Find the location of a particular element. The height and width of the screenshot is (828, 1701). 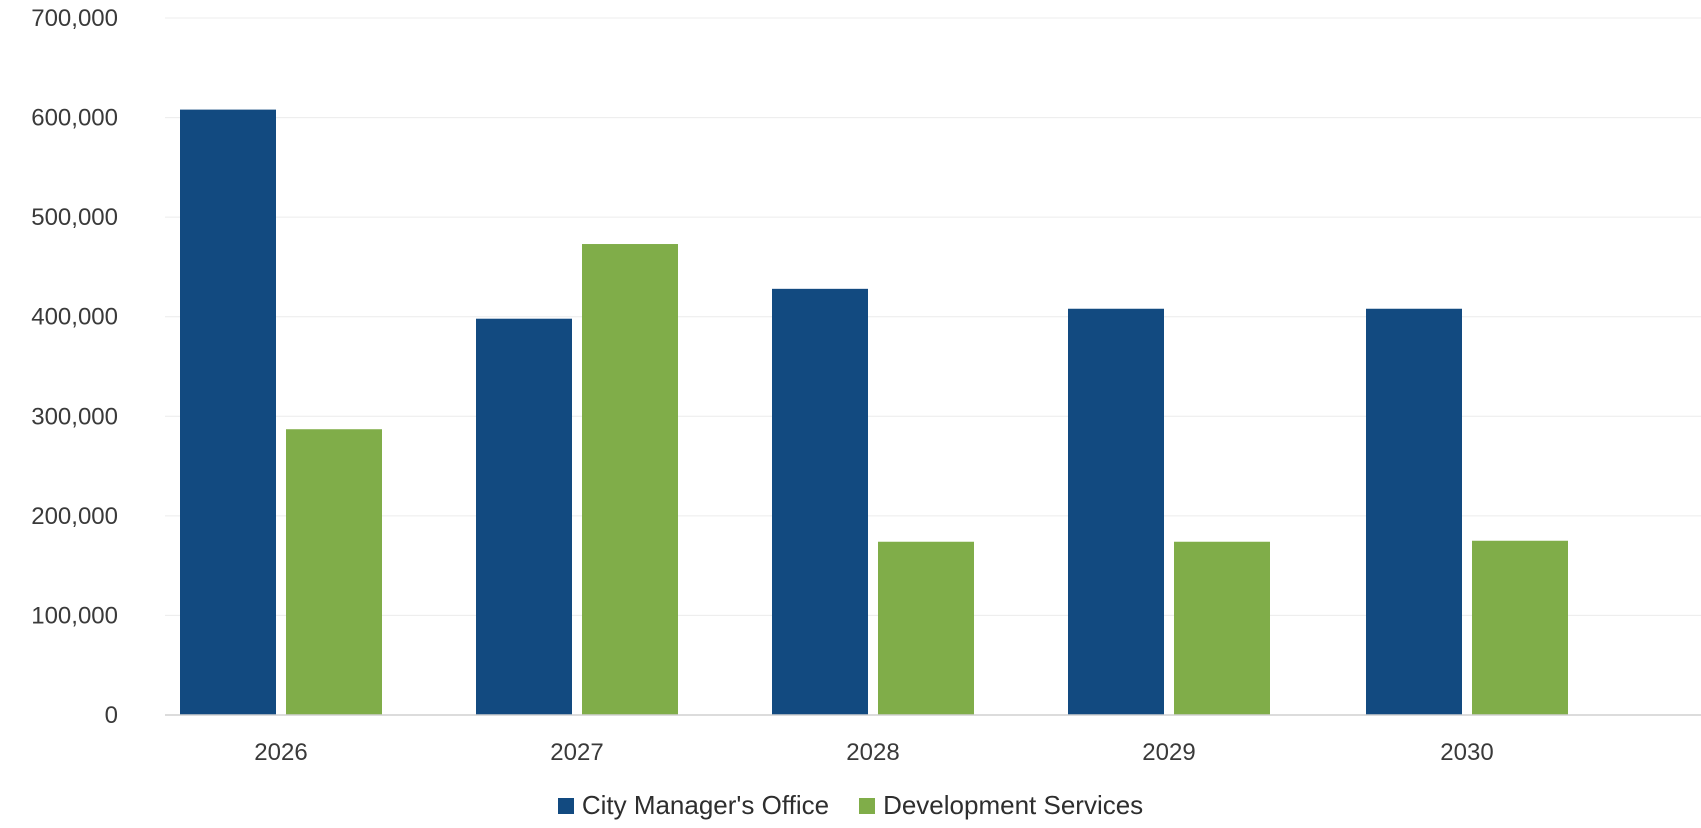

y-tick-label: 400,000 is located at coordinates (74, 317).